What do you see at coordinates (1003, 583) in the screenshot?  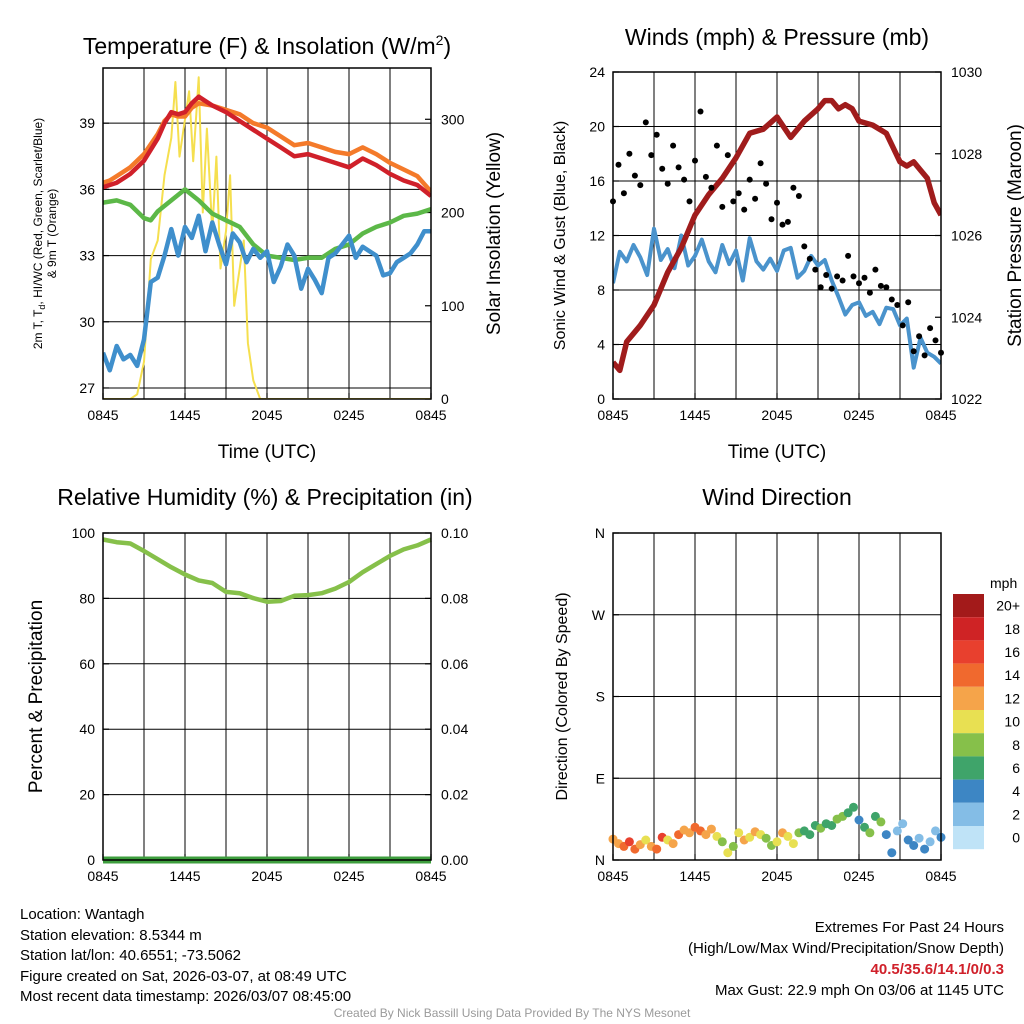 I see `wind-speed-legend-title: mph` at bounding box center [1003, 583].